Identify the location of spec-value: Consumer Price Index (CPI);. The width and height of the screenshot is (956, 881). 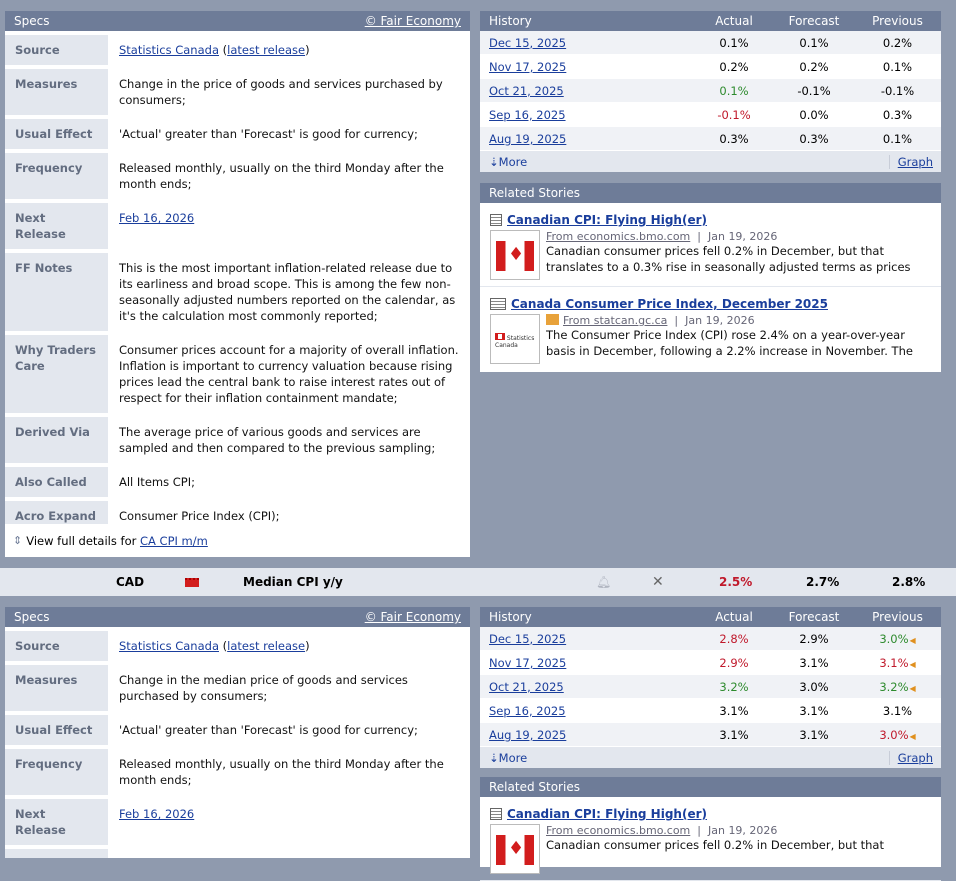
(199, 516).